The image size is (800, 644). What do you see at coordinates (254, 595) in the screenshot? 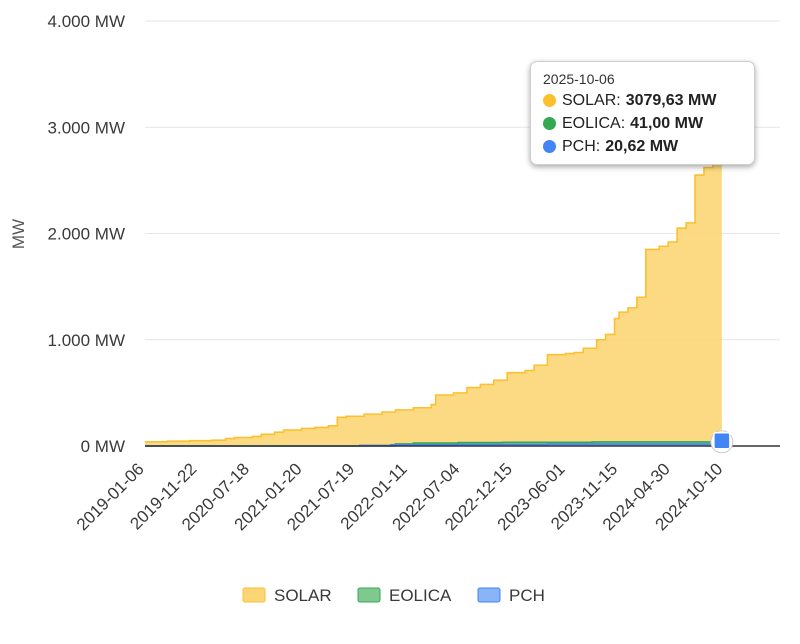
I see `legend-swatch-solar` at bounding box center [254, 595].